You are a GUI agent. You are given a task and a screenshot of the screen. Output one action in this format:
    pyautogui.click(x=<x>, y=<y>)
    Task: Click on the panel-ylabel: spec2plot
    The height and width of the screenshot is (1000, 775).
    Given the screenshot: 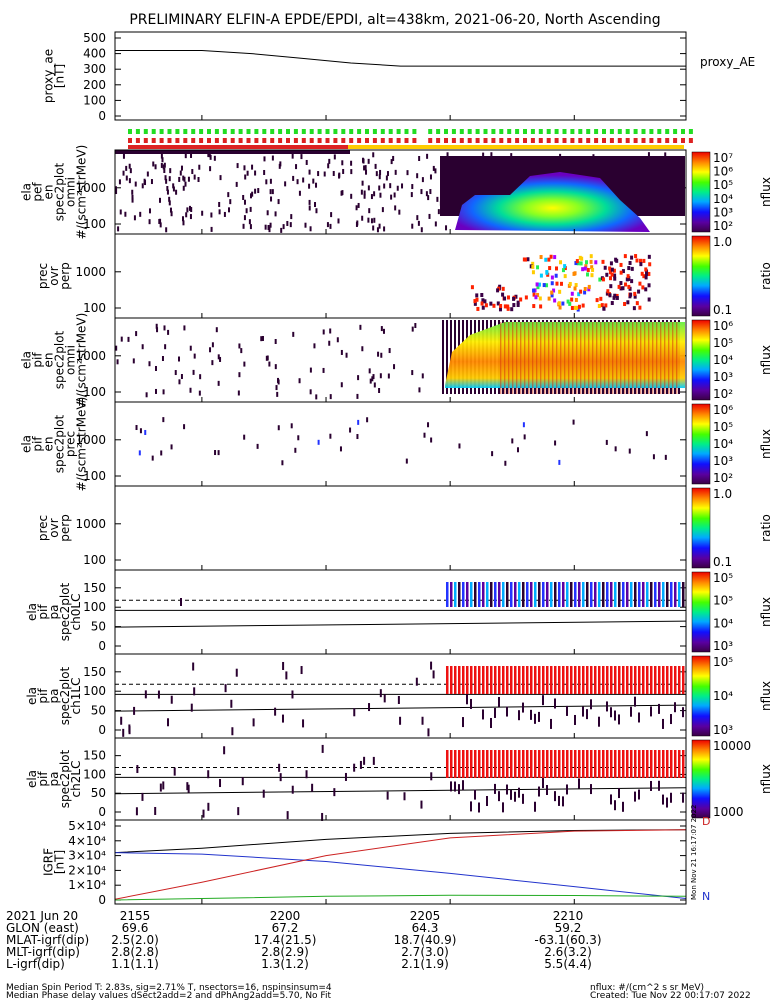 What is the action you would take?
    pyautogui.click(x=60, y=443)
    